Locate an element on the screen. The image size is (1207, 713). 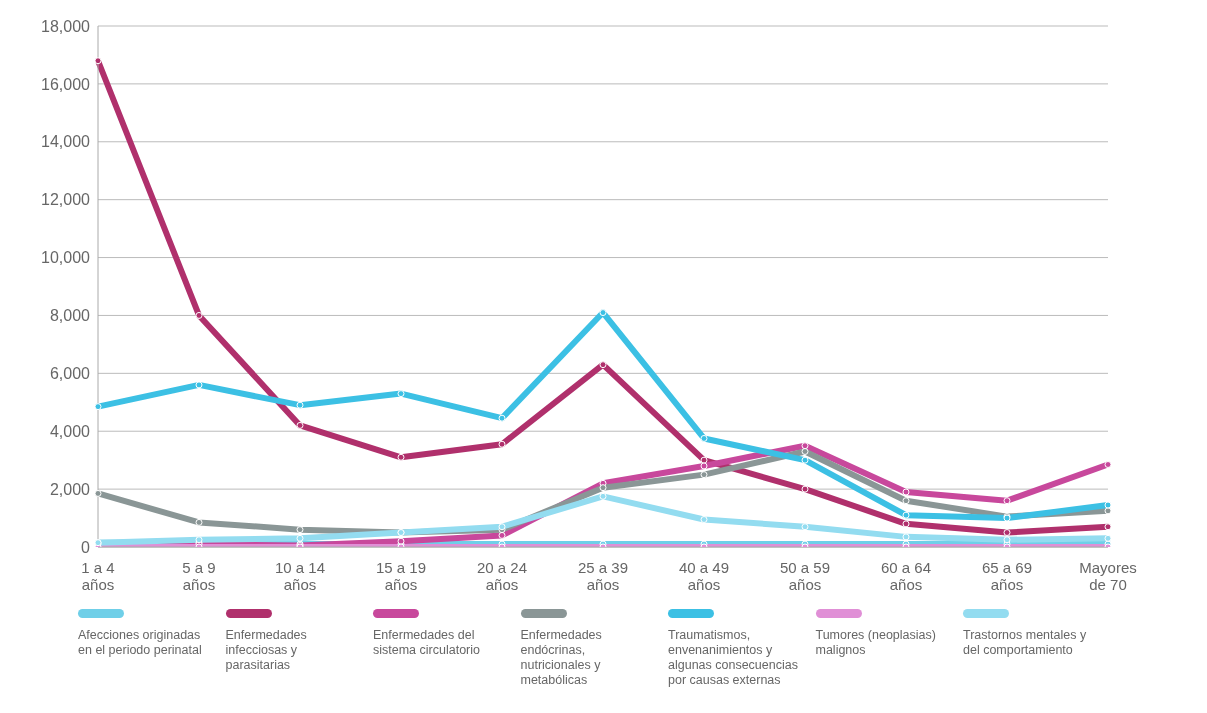
legend-label: Enfermedades del sistema circulatorio is located at coordinates (427, 643).